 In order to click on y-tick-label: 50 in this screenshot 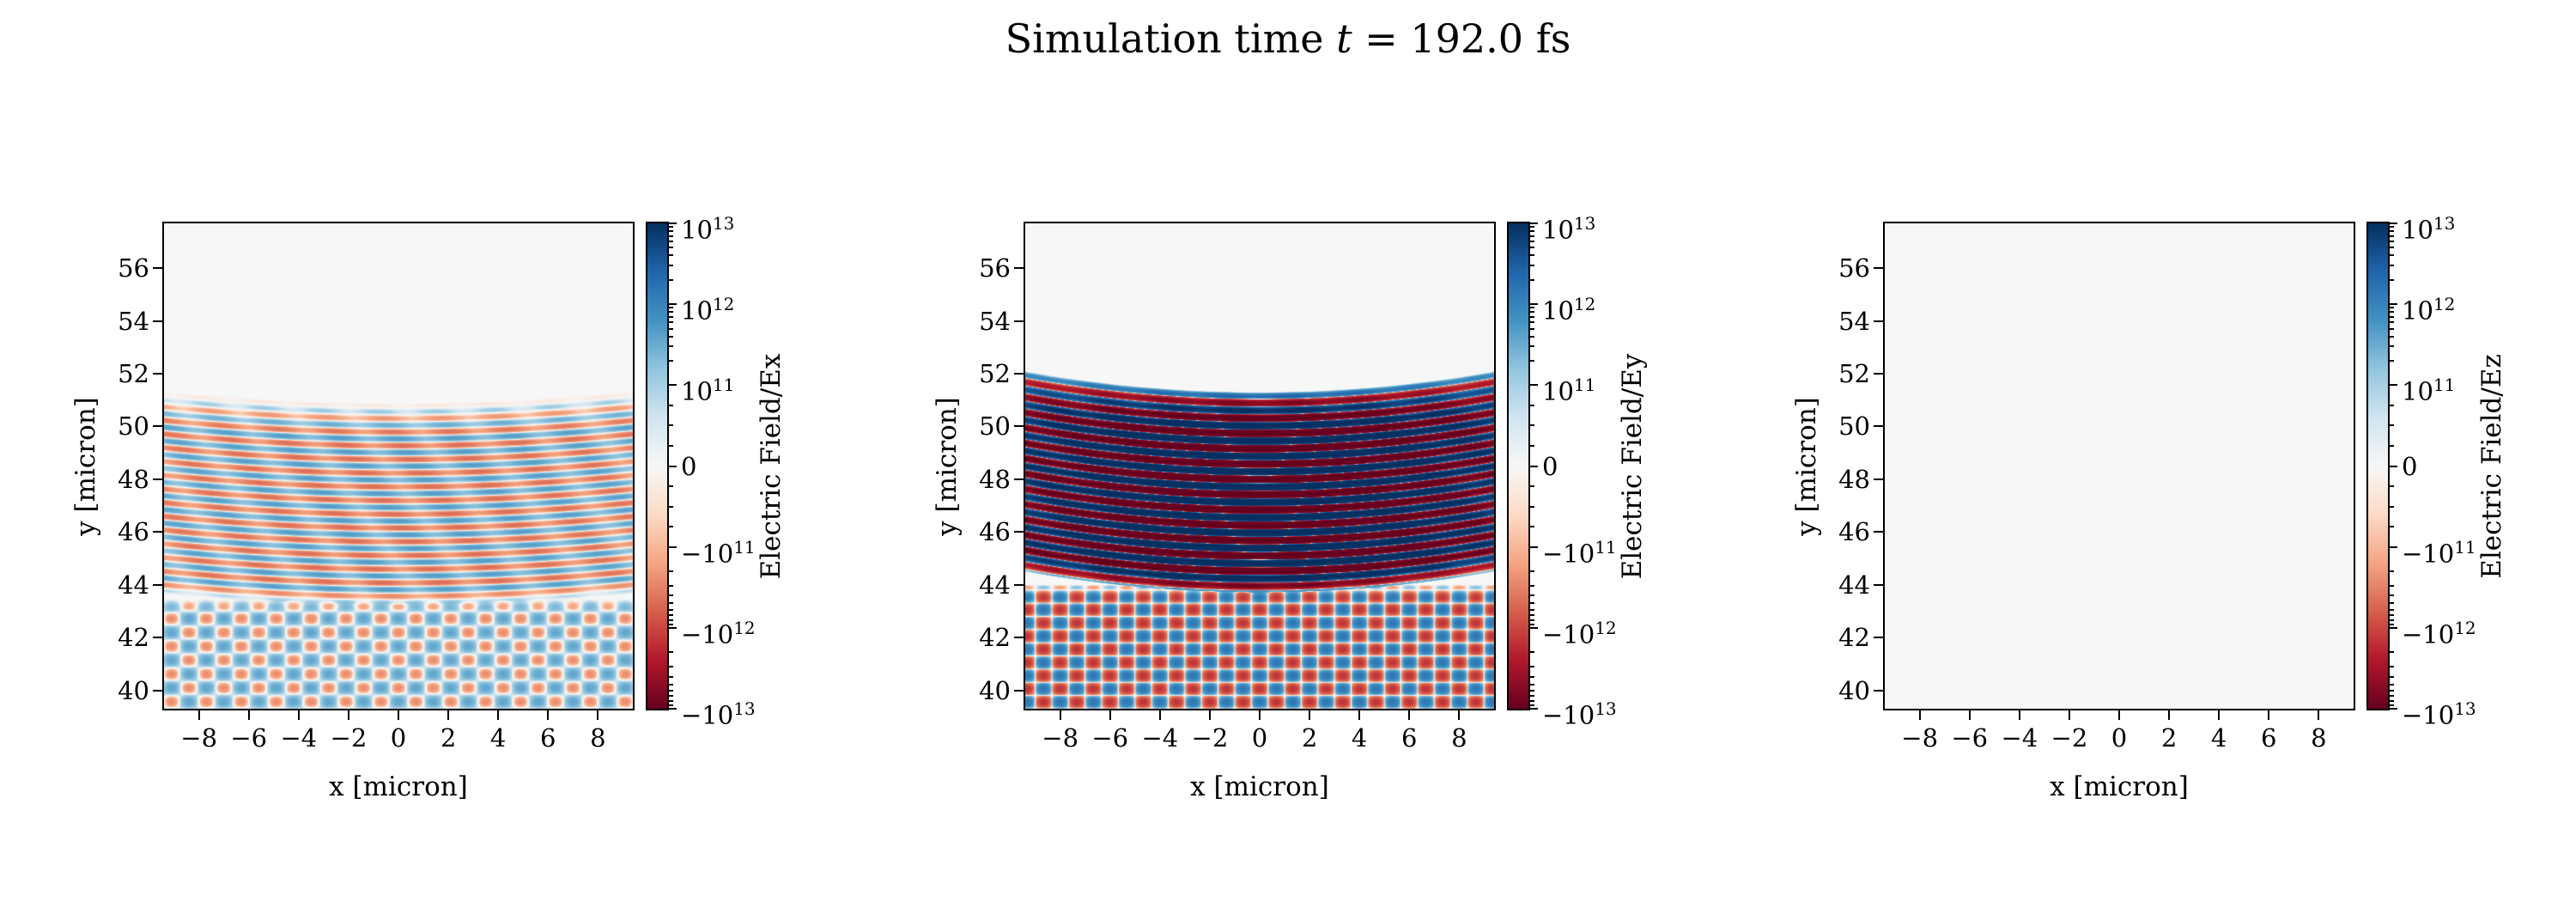, I will do `click(1854, 426)`.